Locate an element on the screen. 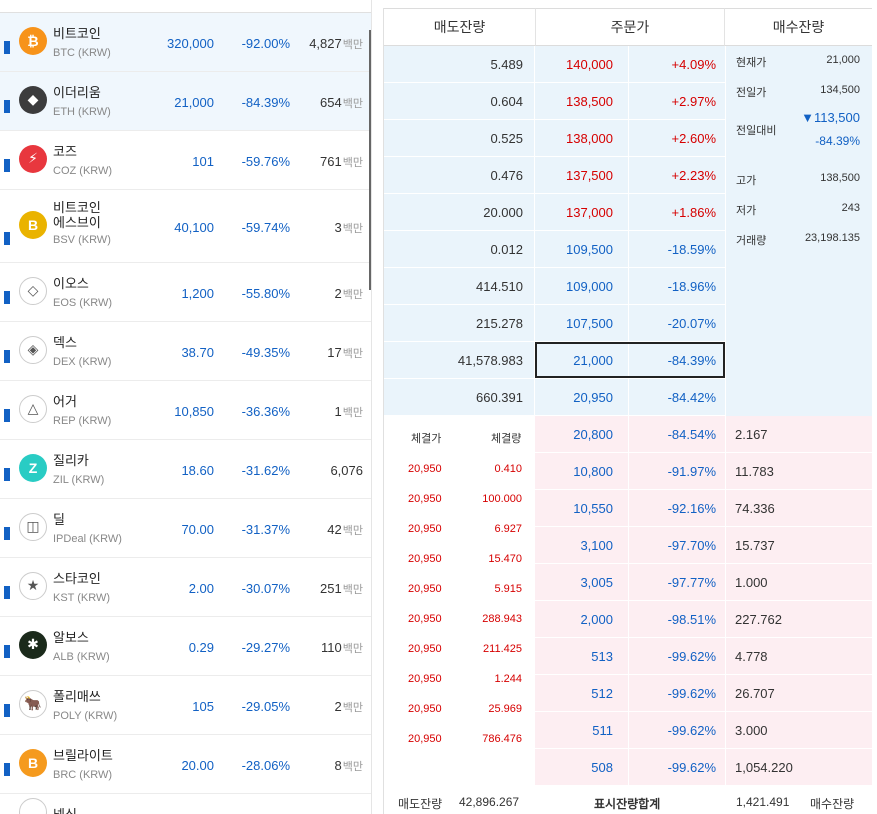 This screenshot has width=877, height=814. coin-row: ◫ 딜 IPDeal (KRW) 70.00 -31.37% 42백만 is located at coordinates (185, 528).